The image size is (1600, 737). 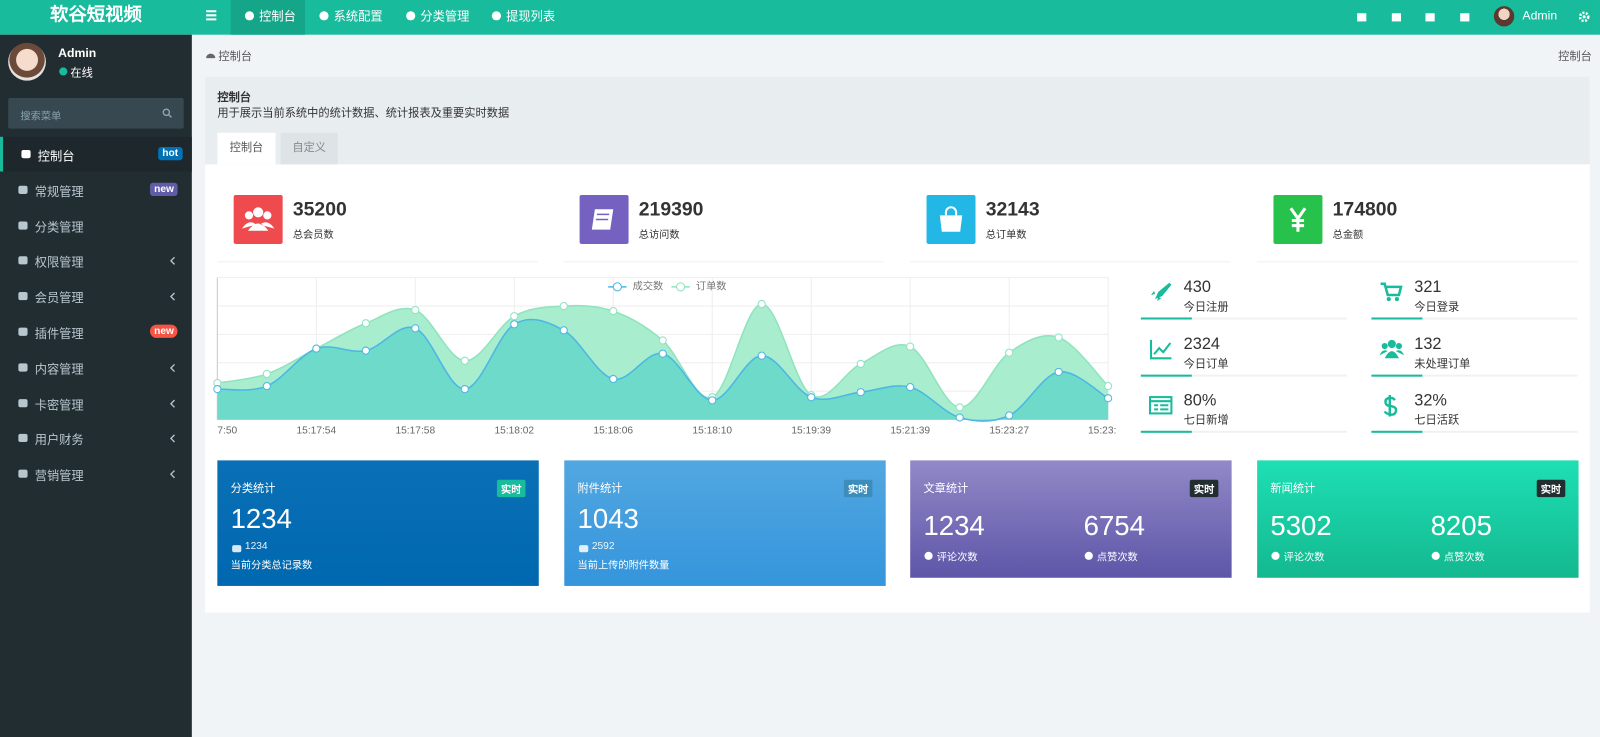 I want to click on card-value: 8205, so click(x=1461, y=526).